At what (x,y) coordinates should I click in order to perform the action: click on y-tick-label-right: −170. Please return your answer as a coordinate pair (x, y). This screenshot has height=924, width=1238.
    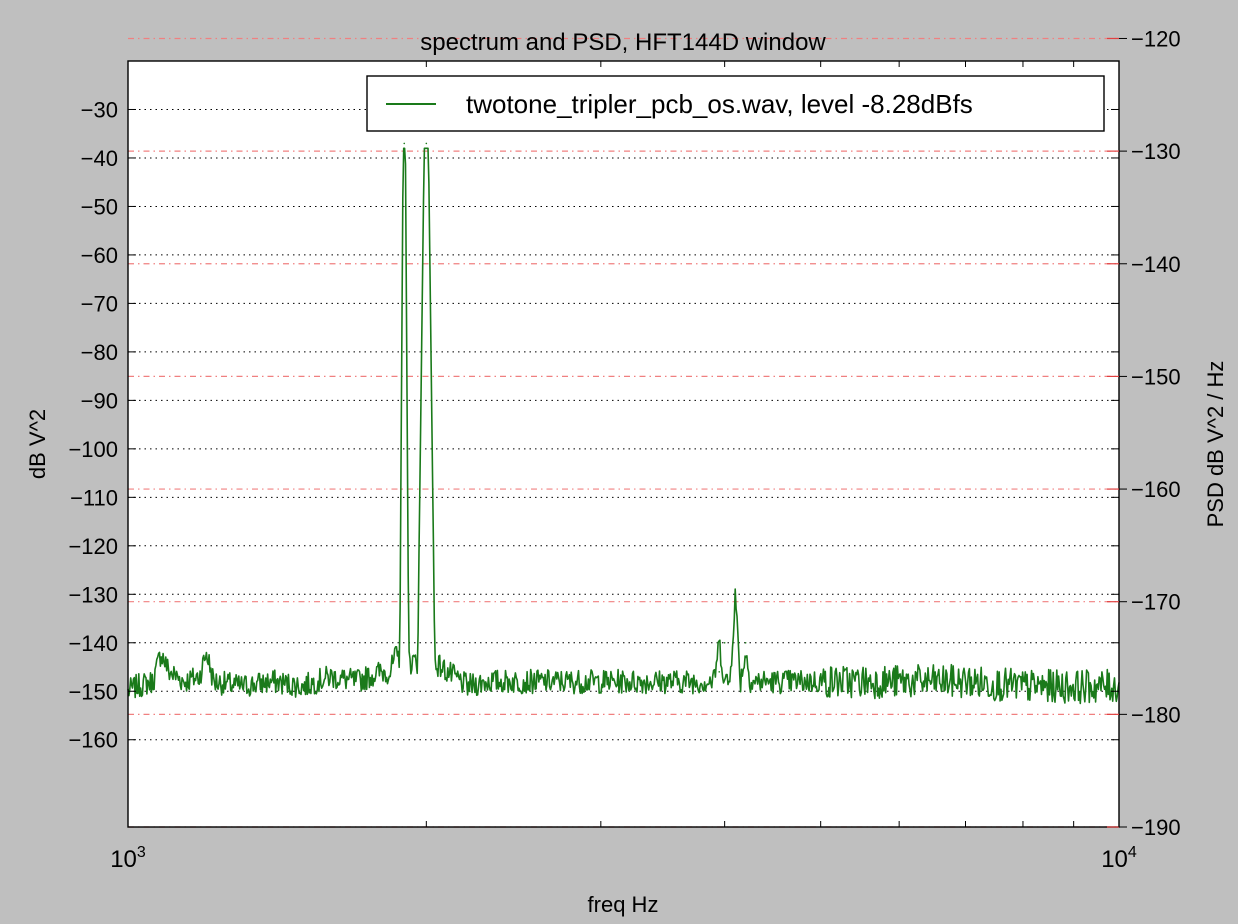
    Looking at the image, I should click on (1156, 602).